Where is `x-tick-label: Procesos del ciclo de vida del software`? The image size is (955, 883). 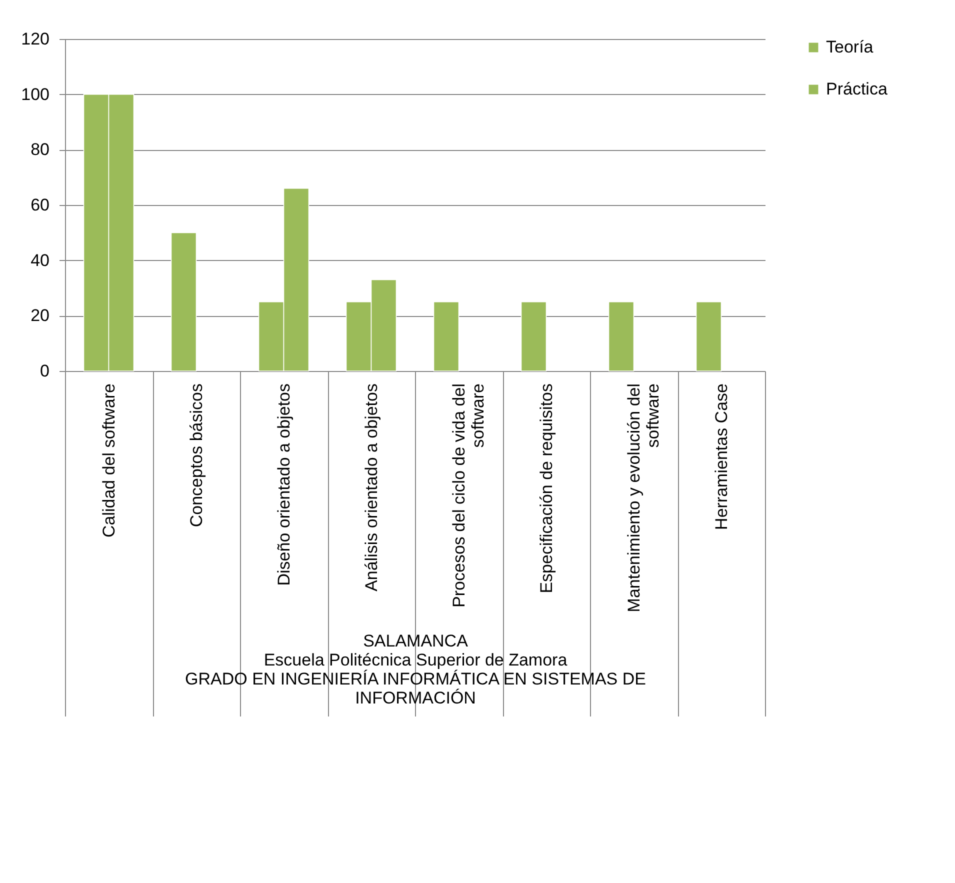
x-tick-label: Procesos del ciclo de vida del software is located at coordinates (468, 496).